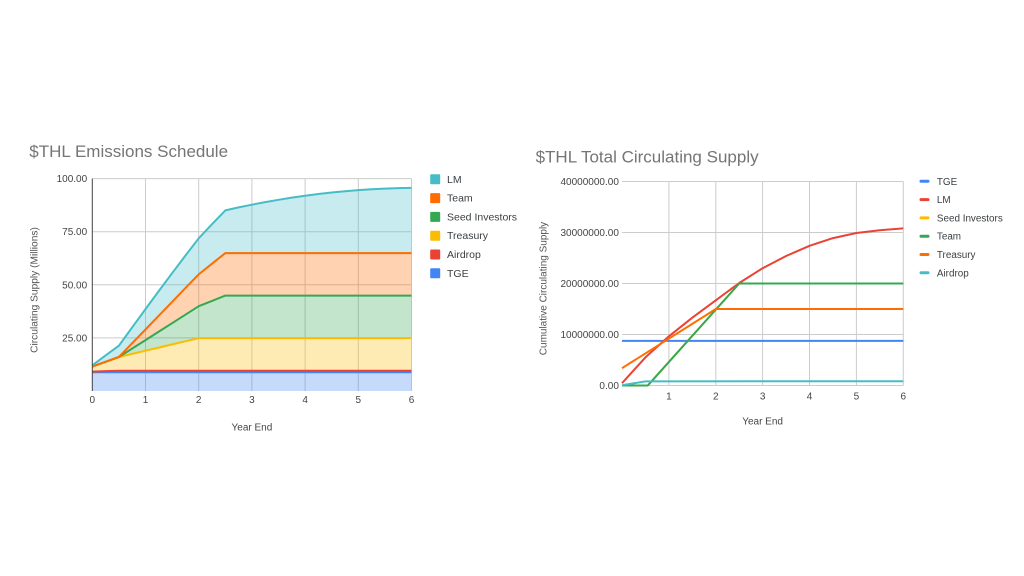  I want to click on svg-text: 10000000.00, so click(589, 335).